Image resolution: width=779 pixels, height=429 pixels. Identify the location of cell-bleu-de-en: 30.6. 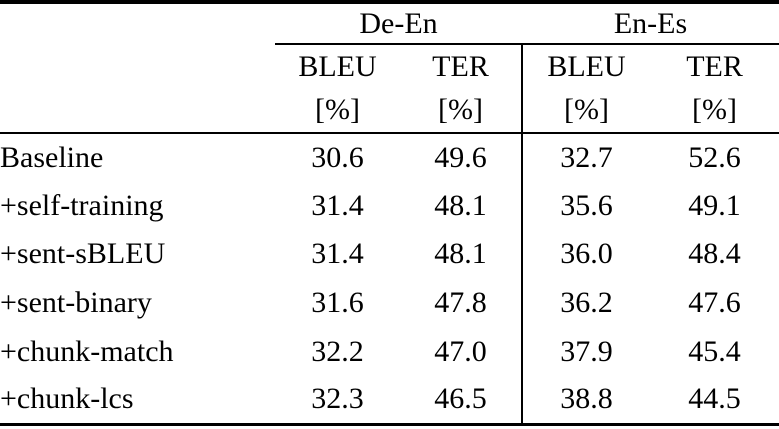
(337, 157).